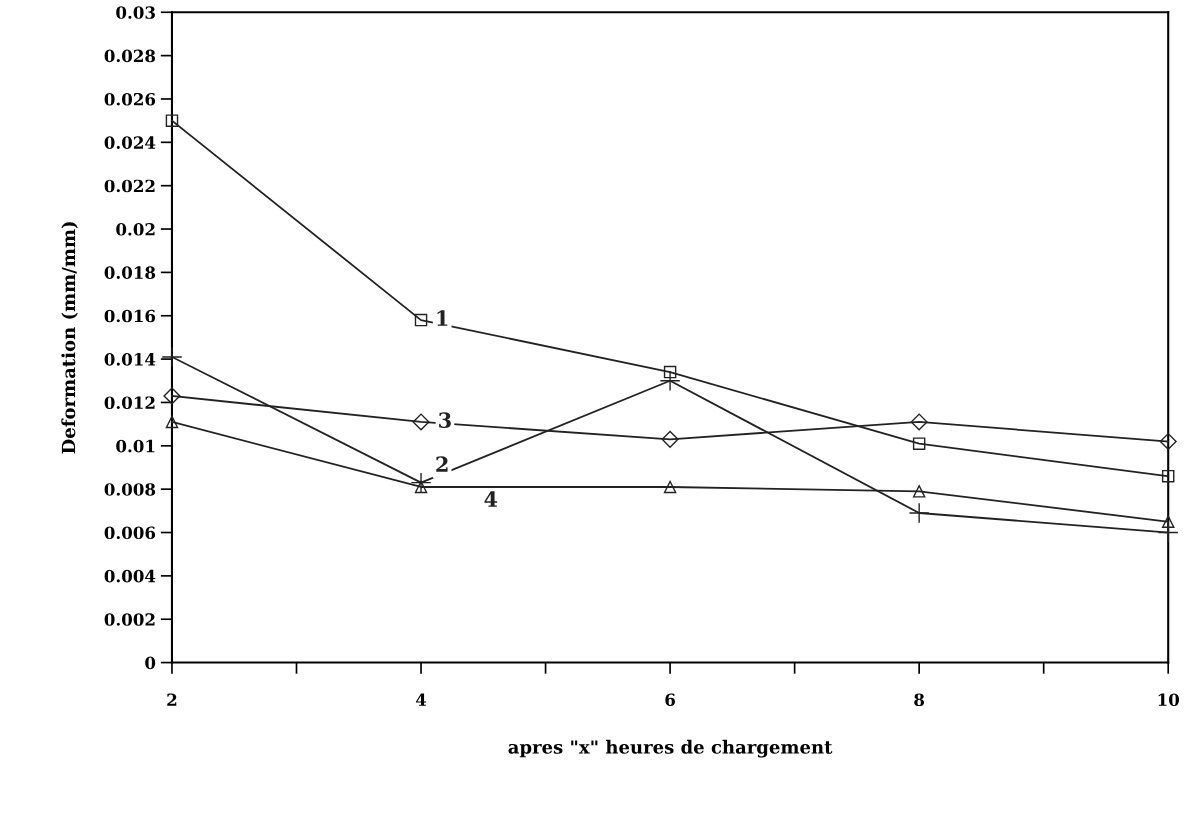  What do you see at coordinates (670, 700) in the screenshot?
I see `x-tick-label: 6` at bounding box center [670, 700].